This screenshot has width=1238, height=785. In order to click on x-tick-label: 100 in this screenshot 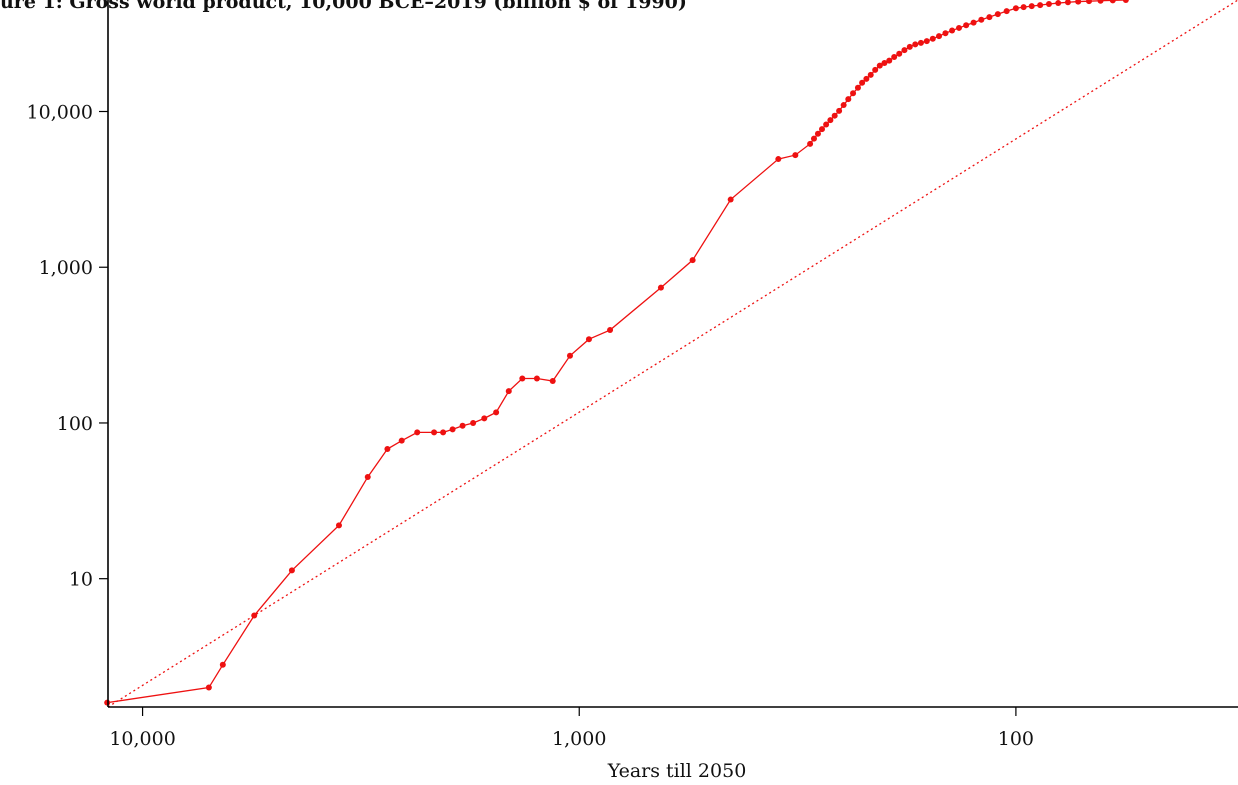, I will do `click(1016, 739)`.